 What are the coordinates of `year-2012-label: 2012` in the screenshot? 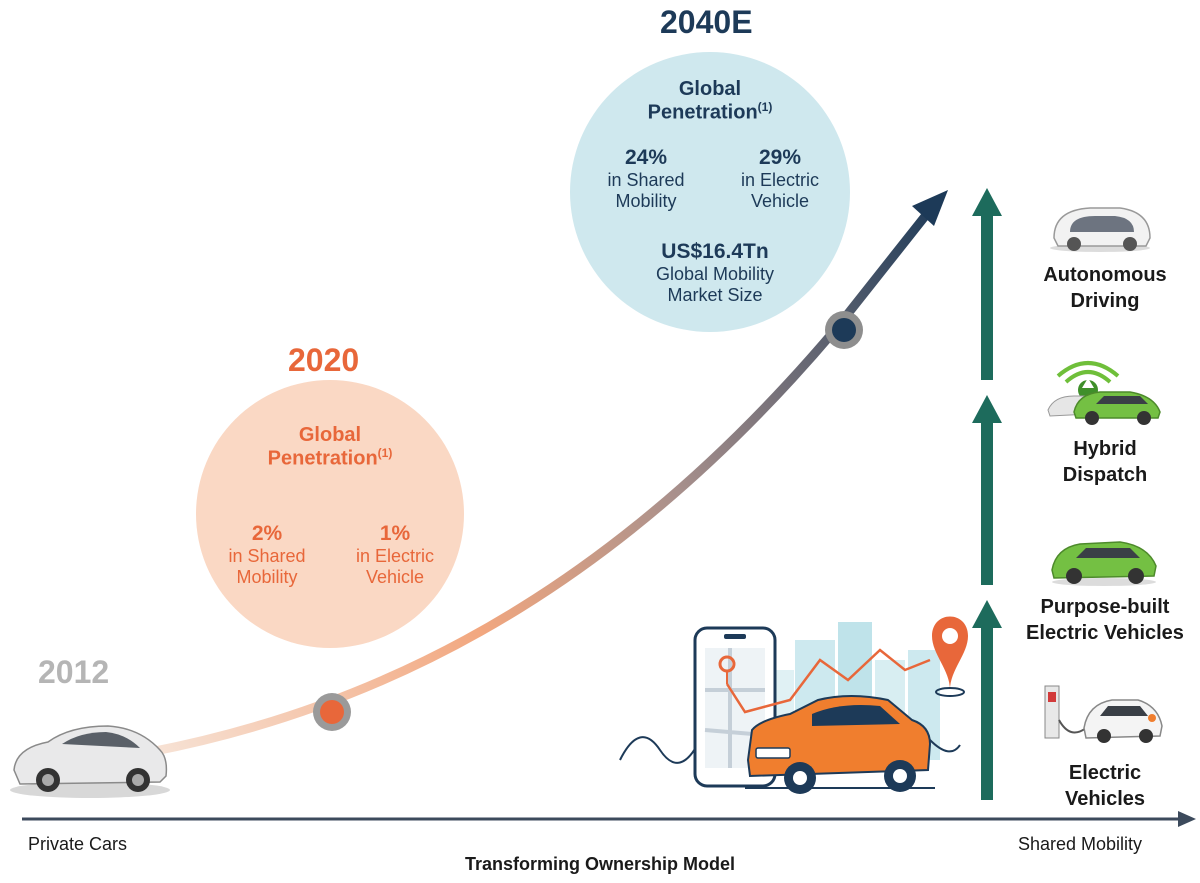 It's located at (74, 672).